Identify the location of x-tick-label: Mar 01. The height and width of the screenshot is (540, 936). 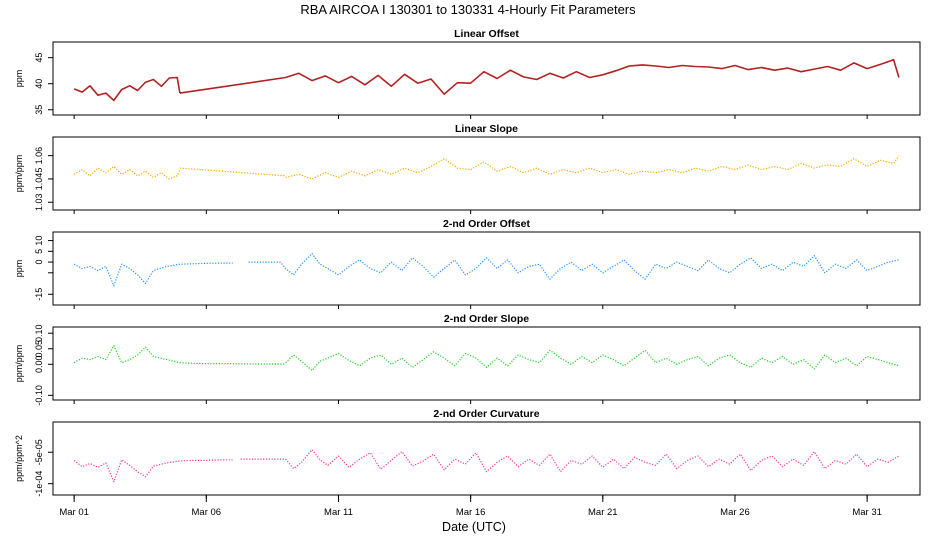
(74, 512).